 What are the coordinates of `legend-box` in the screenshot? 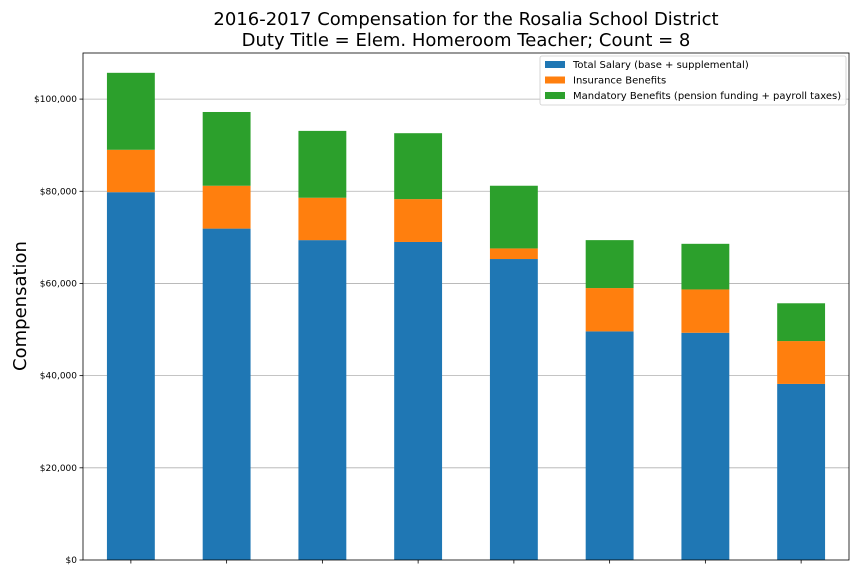 It's located at (693, 80).